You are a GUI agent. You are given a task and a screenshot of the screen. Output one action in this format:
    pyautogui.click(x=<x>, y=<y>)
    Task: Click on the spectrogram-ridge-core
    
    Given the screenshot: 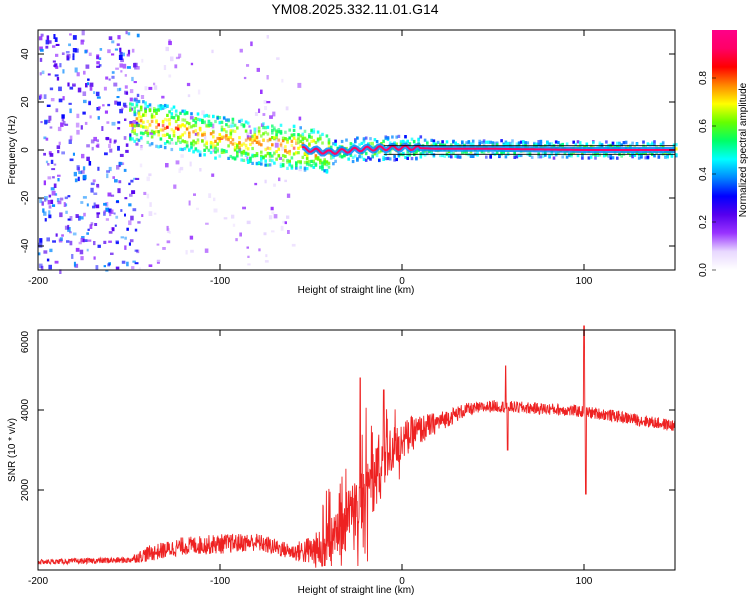 What is the action you would take?
    pyautogui.click(x=488, y=149)
    